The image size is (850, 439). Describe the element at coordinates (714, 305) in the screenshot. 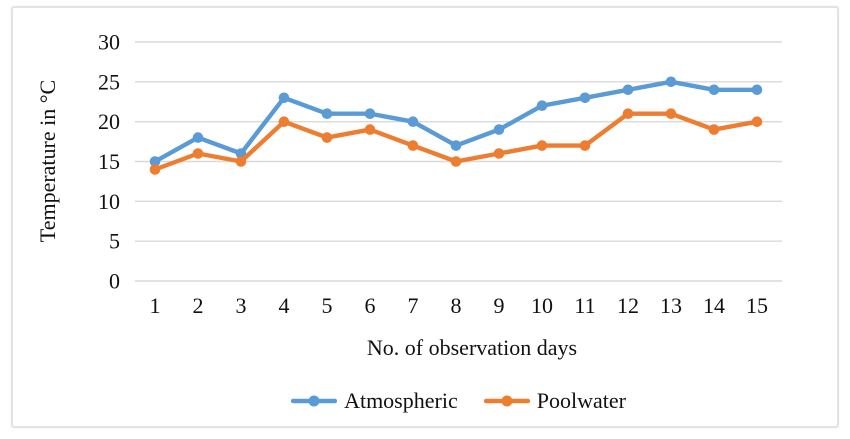

I see `x-tick-label: 14` at that location.